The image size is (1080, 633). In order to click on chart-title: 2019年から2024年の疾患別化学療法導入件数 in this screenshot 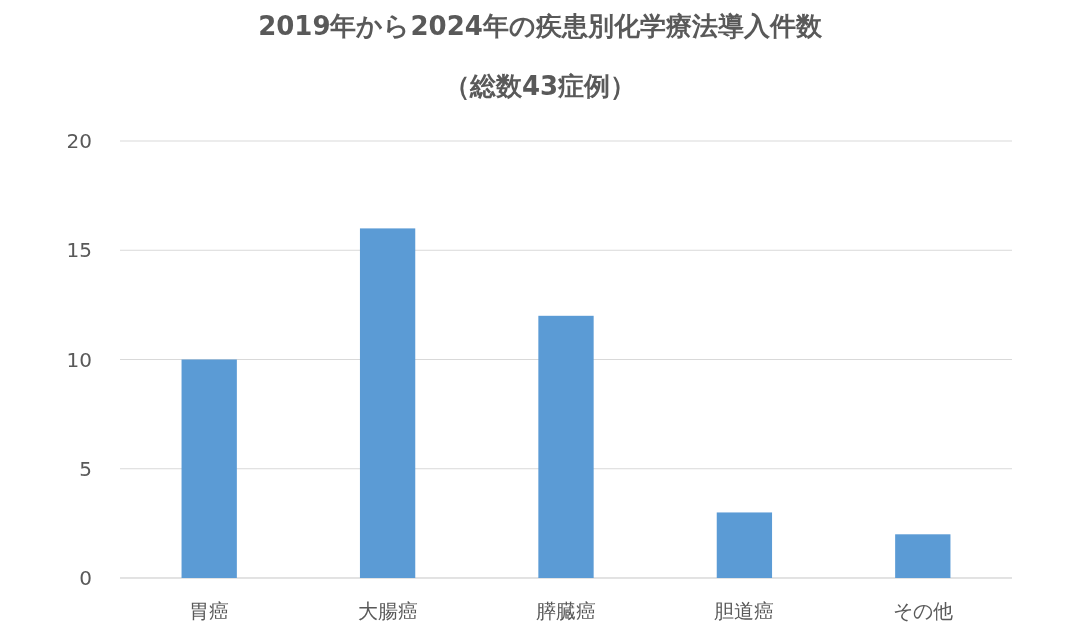, I will do `click(540, 26)`.